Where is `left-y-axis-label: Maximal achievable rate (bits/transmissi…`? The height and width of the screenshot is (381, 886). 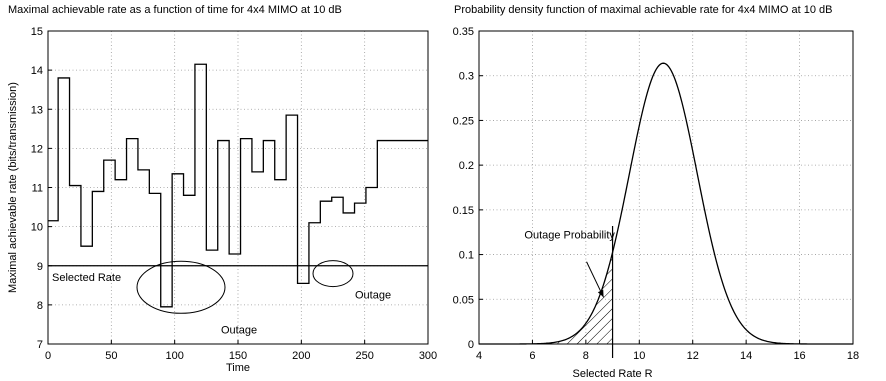
left-y-axis-label: Maximal achievable rate (bits/transmissi… is located at coordinates (13, 187).